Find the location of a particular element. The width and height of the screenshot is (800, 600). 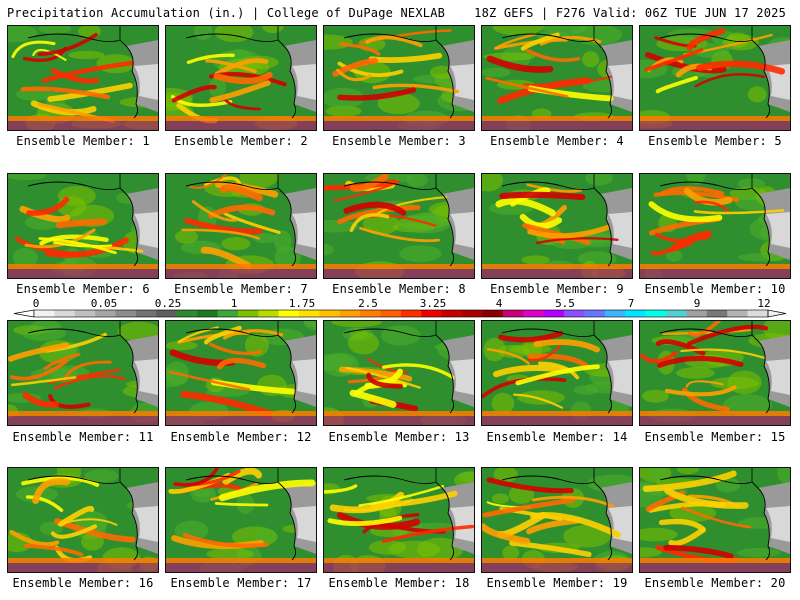

ensemble-member-label: Ensemble Member: 7 is located at coordinates (241, 289).